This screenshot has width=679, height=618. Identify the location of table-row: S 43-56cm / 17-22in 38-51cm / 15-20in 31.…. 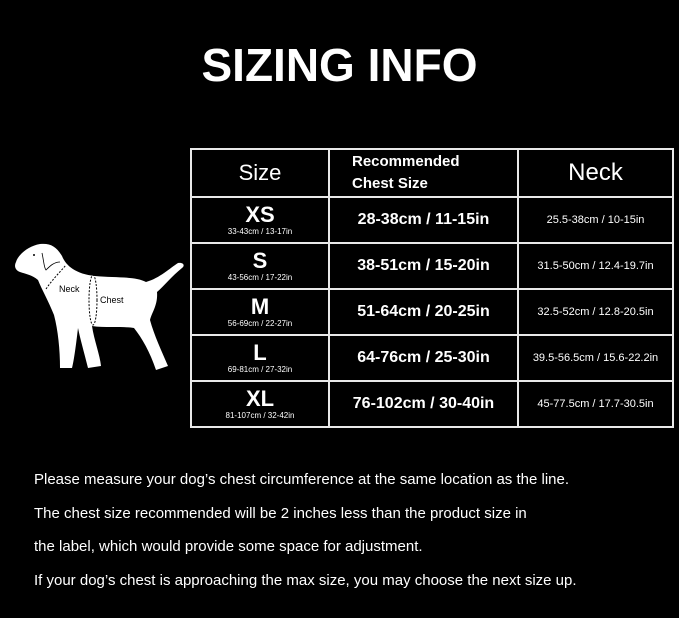
(432, 266).